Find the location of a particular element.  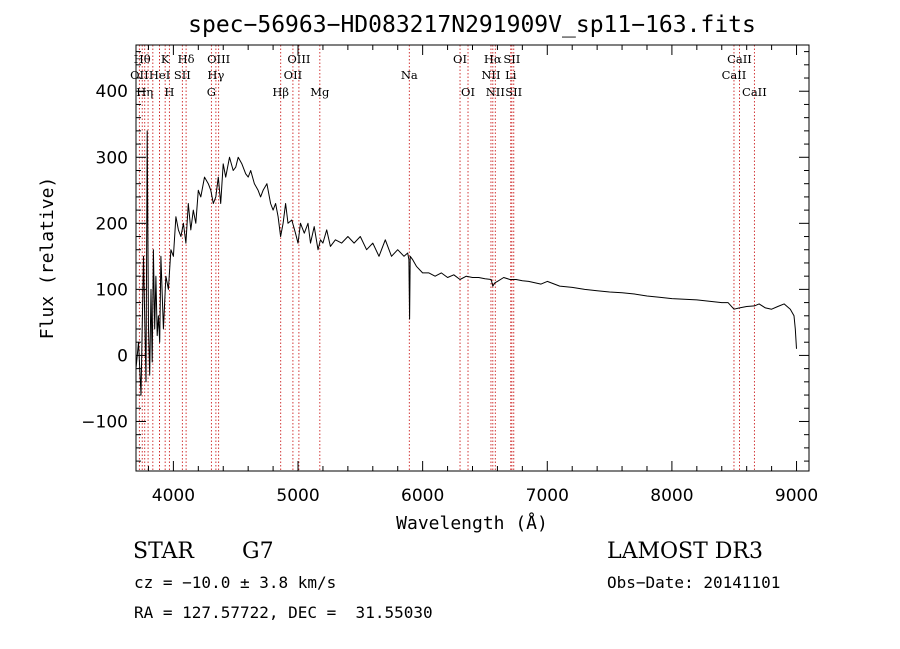

x-tick-label: 7000 is located at coordinates (547, 496).